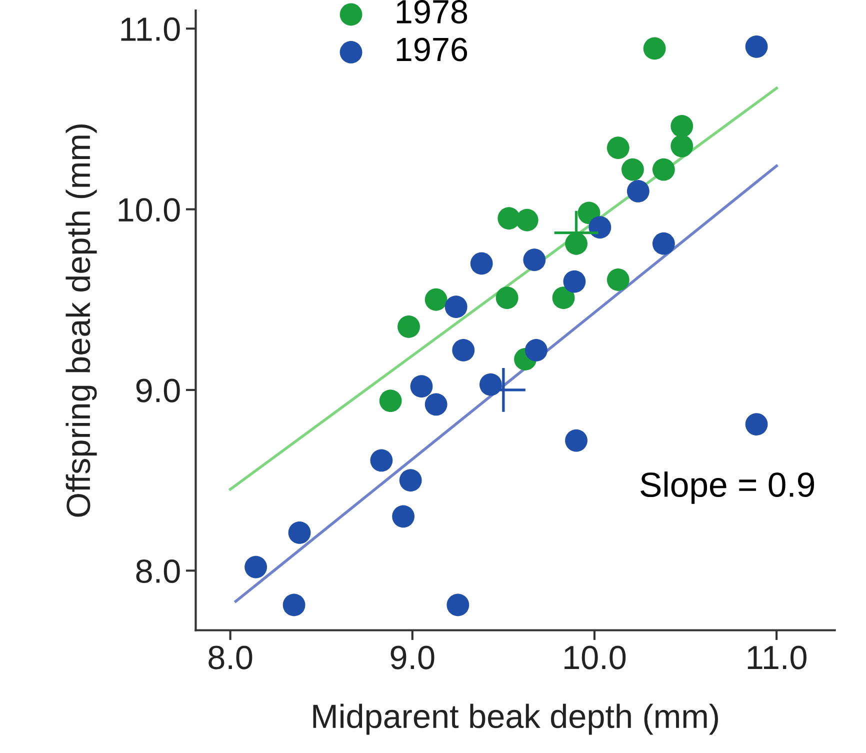  Describe the element at coordinates (777, 658) in the screenshot. I see `x-tick-label: 11.0` at that location.